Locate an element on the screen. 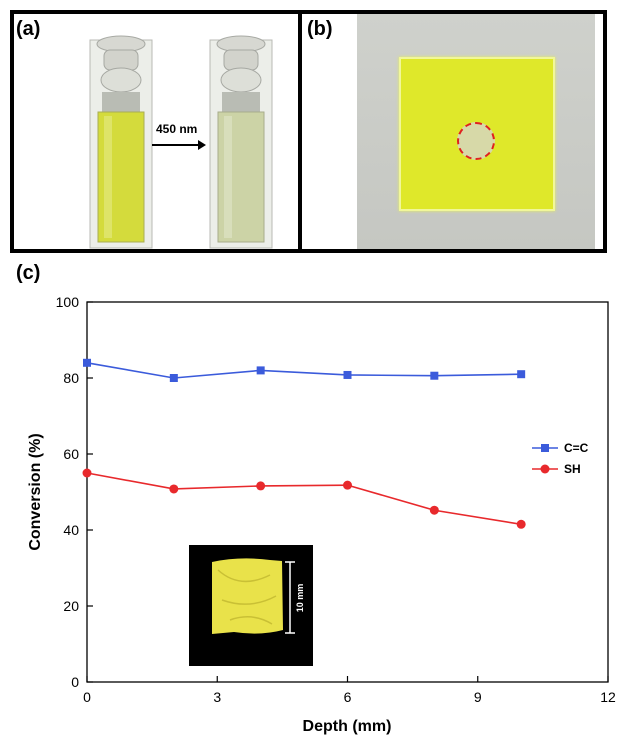 The image size is (621, 738). x-tick-label: 6 is located at coordinates (348, 697).